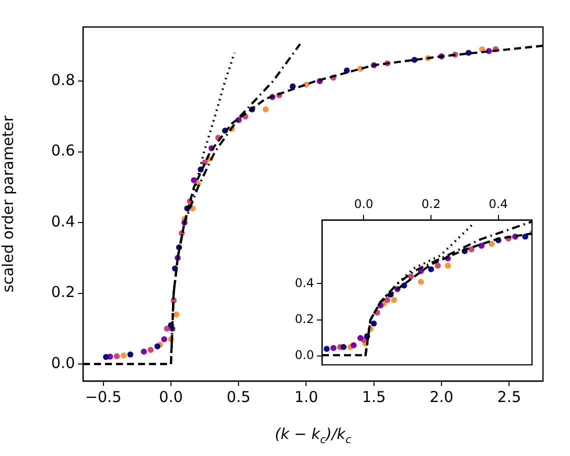  What do you see at coordinates (509, 397) in the screenshot?
I see `x-tick-label: 2.5` at bounding box center [509, 397].